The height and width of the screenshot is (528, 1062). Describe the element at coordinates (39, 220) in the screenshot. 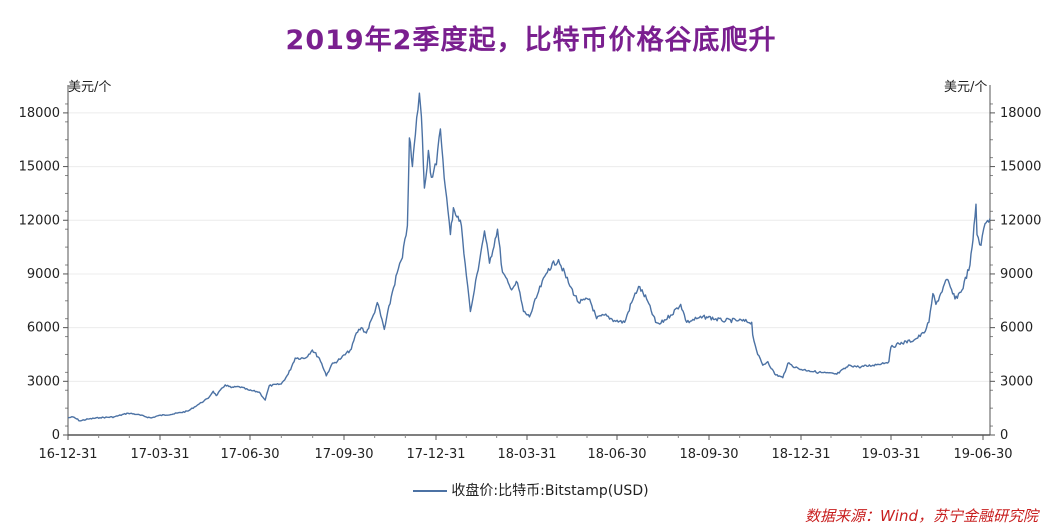

I see `y-tick-label-left: 12000` at that location.